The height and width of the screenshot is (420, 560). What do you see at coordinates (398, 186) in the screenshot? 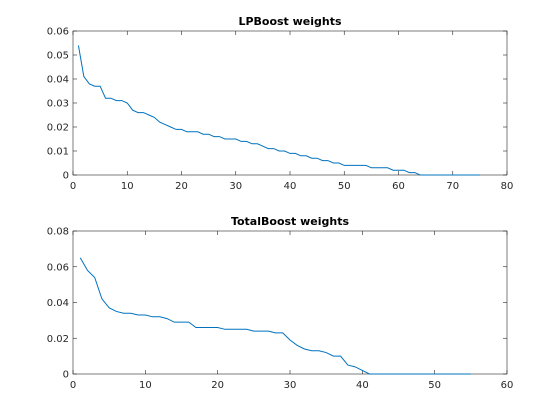
I see `lpboost-x-tick-label: 60` at bounding box center [398, 186].